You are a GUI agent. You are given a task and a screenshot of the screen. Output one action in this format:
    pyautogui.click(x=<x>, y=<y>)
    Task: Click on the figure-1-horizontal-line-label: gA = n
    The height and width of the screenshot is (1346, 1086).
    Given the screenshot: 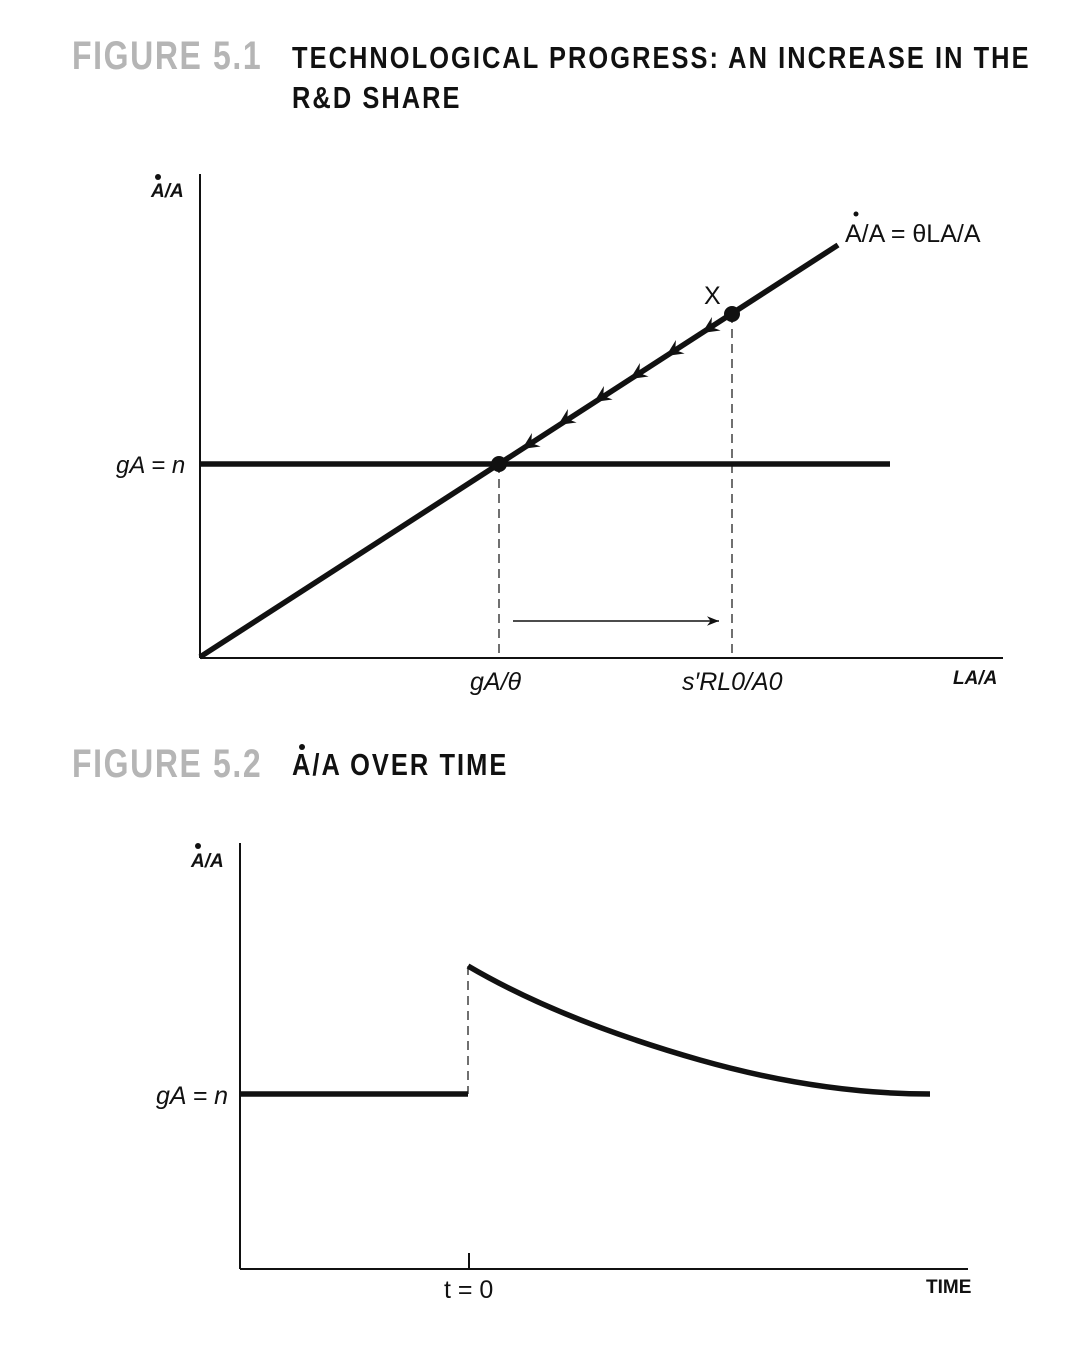 What is the action you would take?
    pyautogui.click(x=150, y=465)
    